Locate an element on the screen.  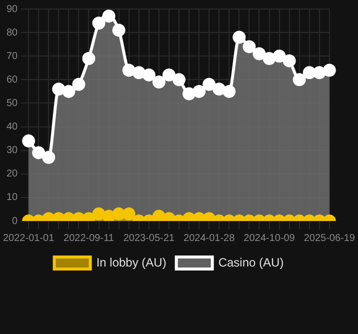
y-tick-label: 20 is located at coordinates (12, 174).